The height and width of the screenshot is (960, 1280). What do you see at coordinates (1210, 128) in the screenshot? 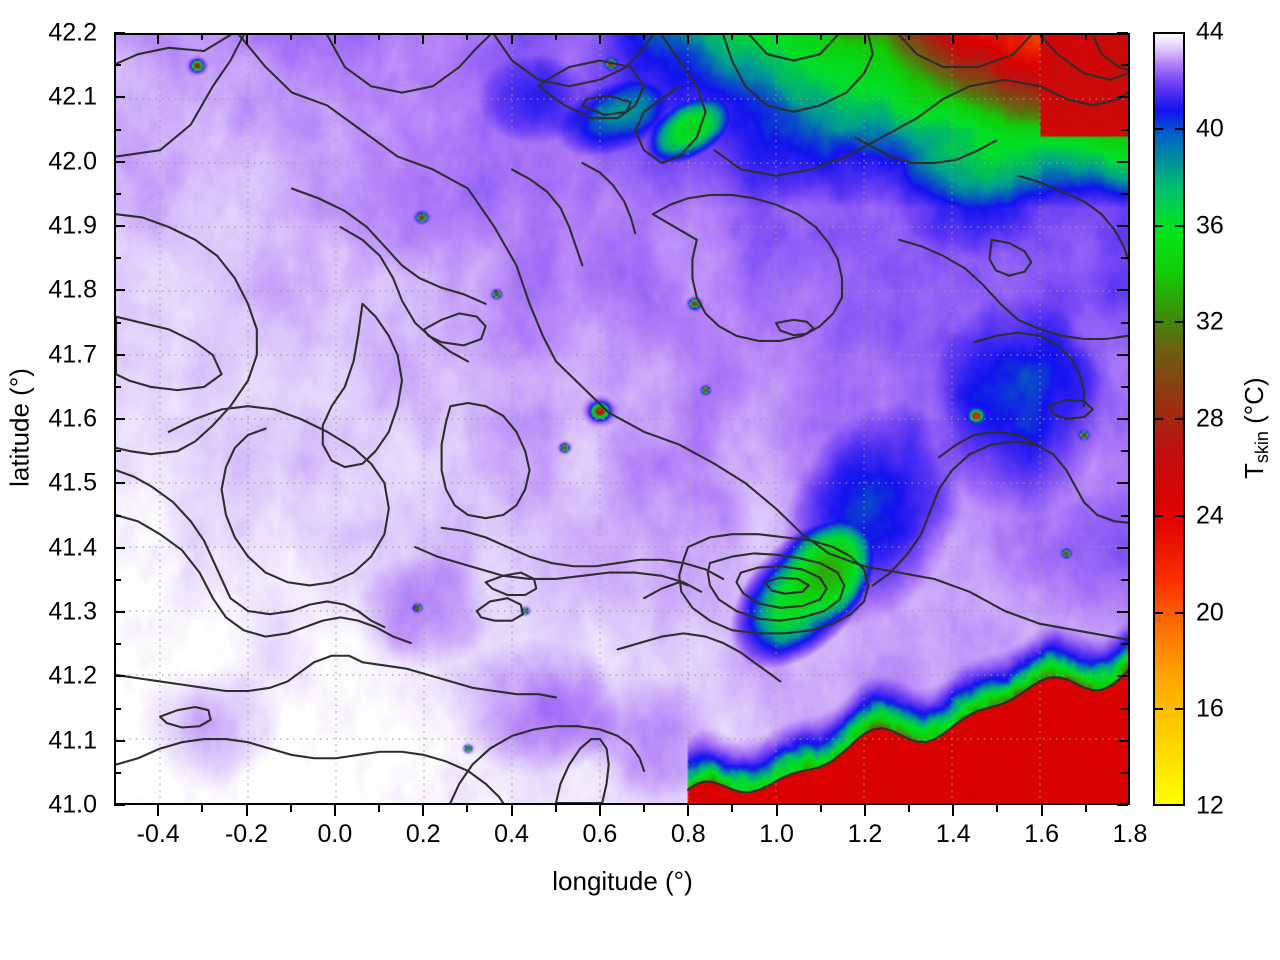
I see `colorbar-tick-label: 40` at bounding box center [1210, 128].